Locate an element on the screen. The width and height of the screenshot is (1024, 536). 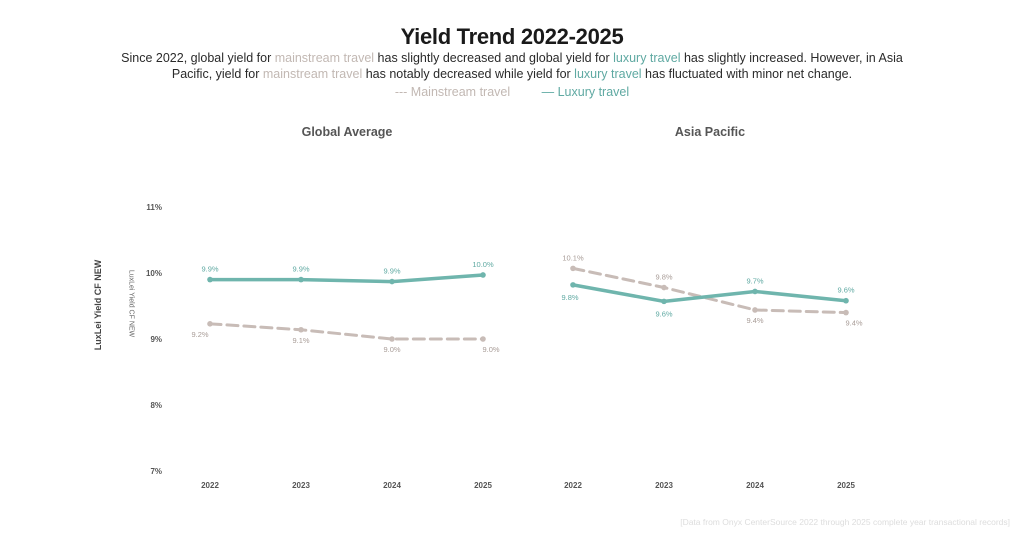
data-label-luxury: 9.7% is located at coordinates (754, 280).